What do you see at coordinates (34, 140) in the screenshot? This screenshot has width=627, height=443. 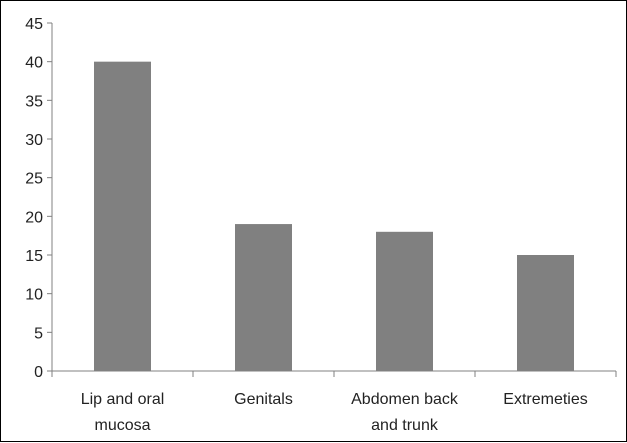 I see `y-tick-label: 30` at bounding box center [34, 140].